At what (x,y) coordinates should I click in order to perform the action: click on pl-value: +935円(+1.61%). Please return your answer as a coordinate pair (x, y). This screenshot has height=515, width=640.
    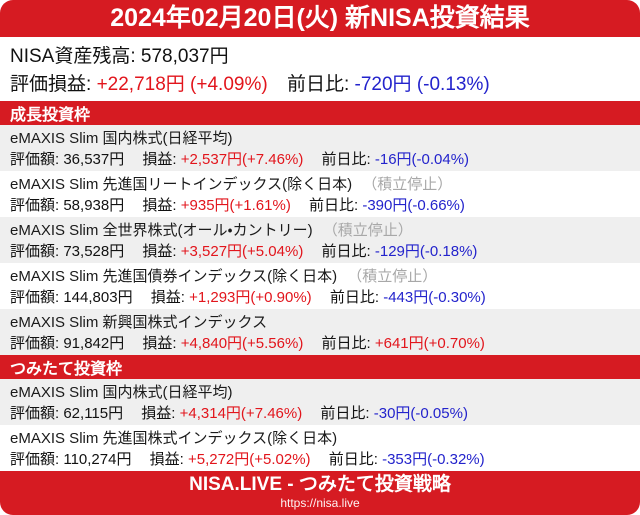
    Looking at the image, I should click on (235, 205).